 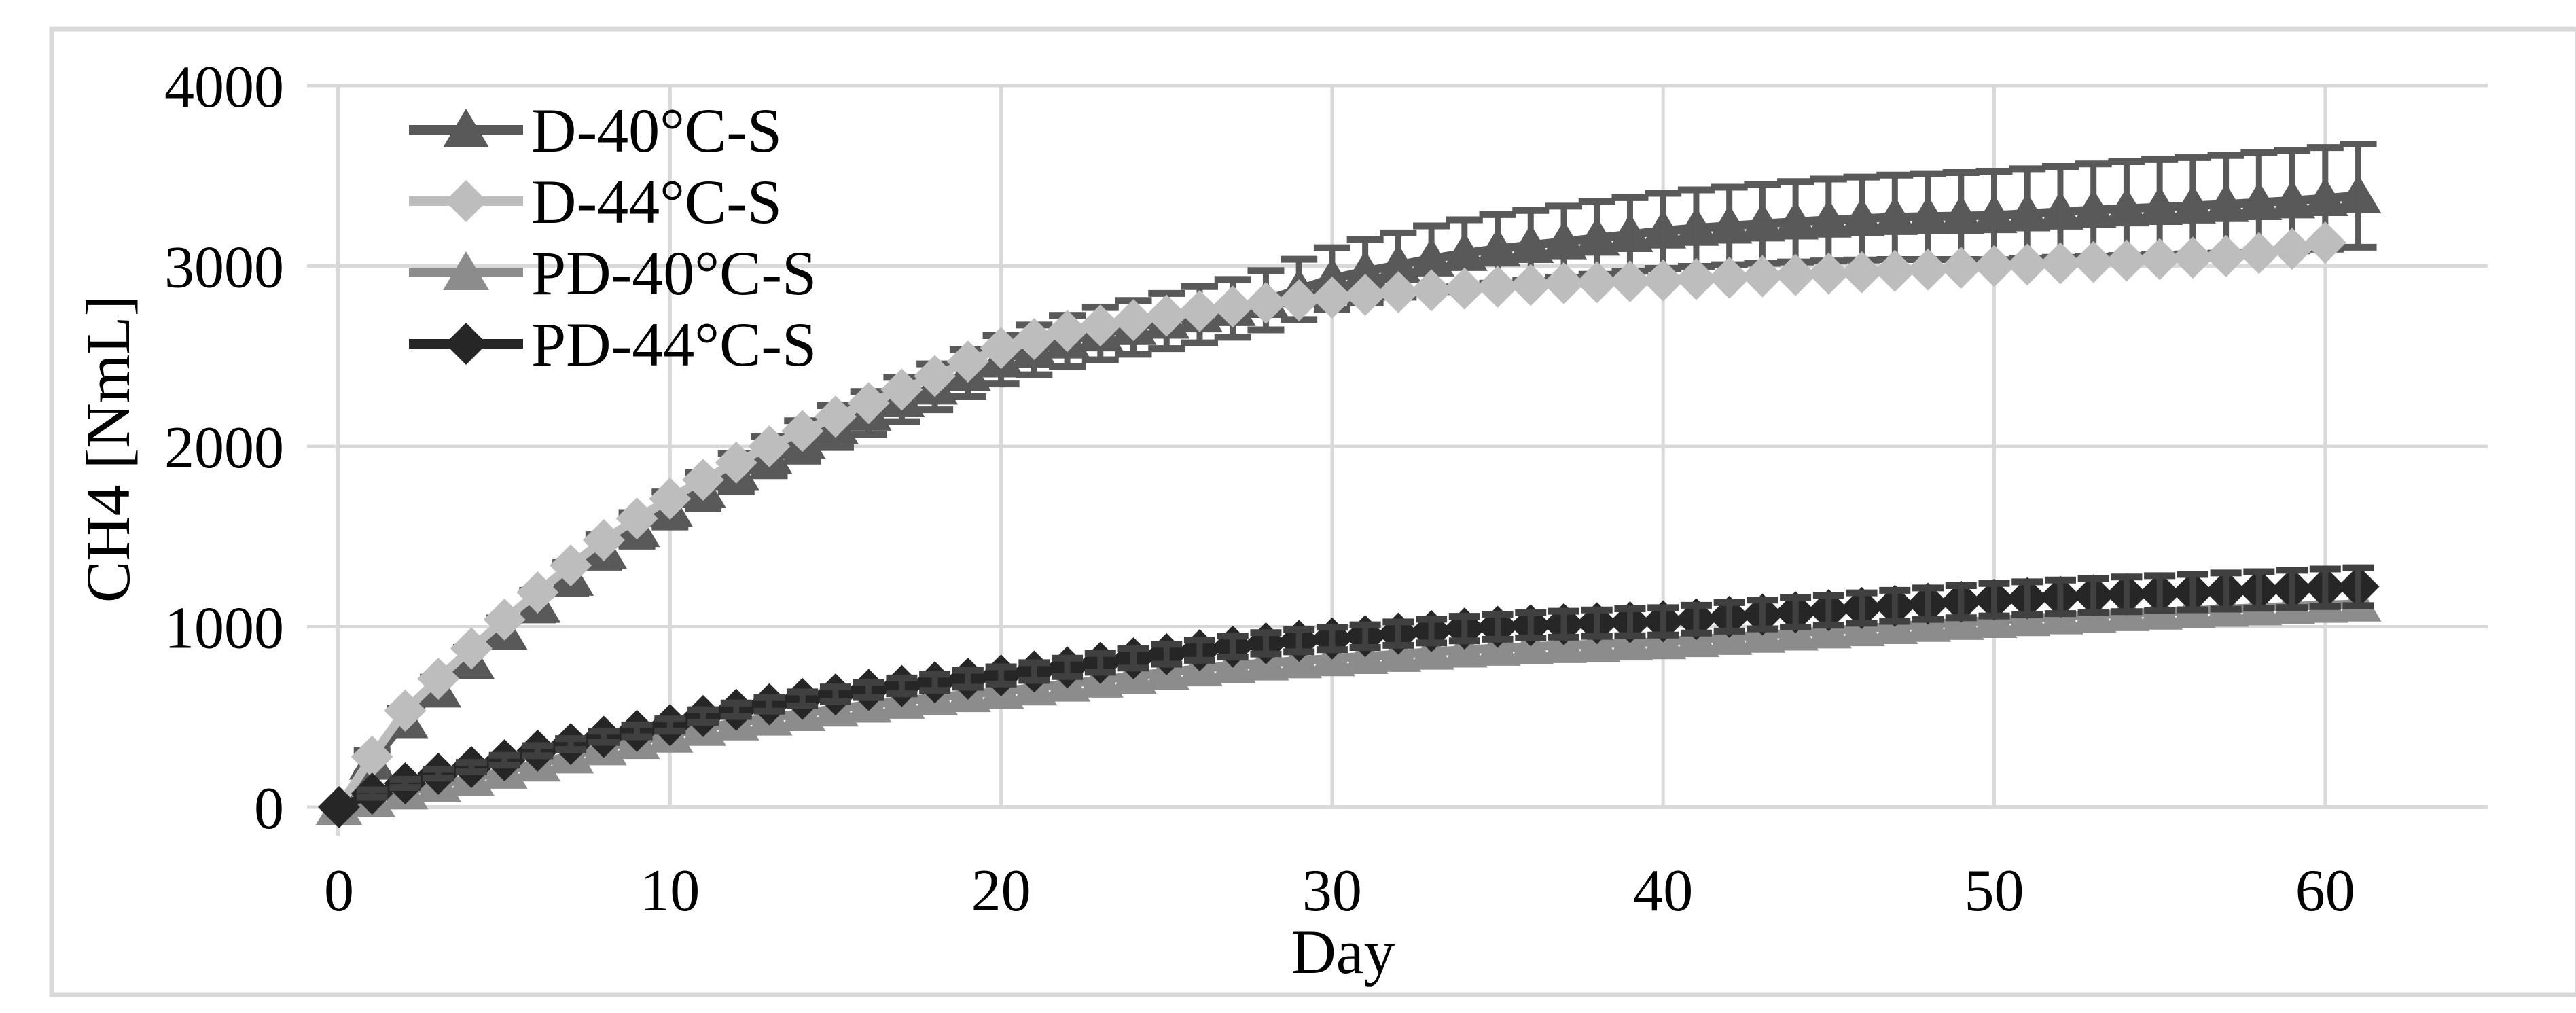 I want to click on y-tick-label: 0, so click(x=269, y=809).